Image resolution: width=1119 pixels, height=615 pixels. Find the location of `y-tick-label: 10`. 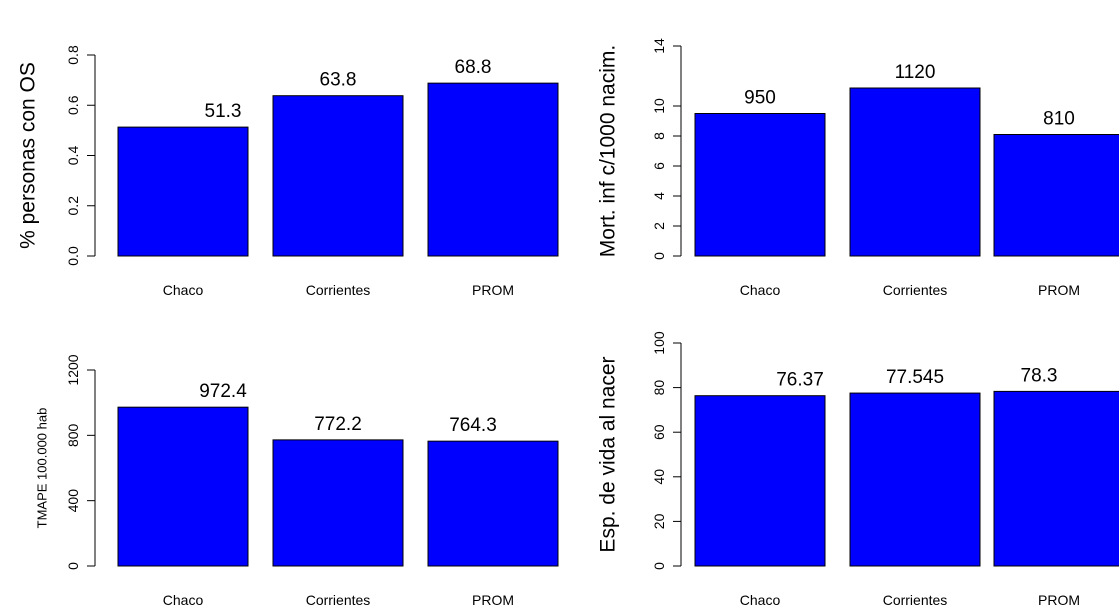

y-tick-label: 10 is located at coordinates (659, 106).